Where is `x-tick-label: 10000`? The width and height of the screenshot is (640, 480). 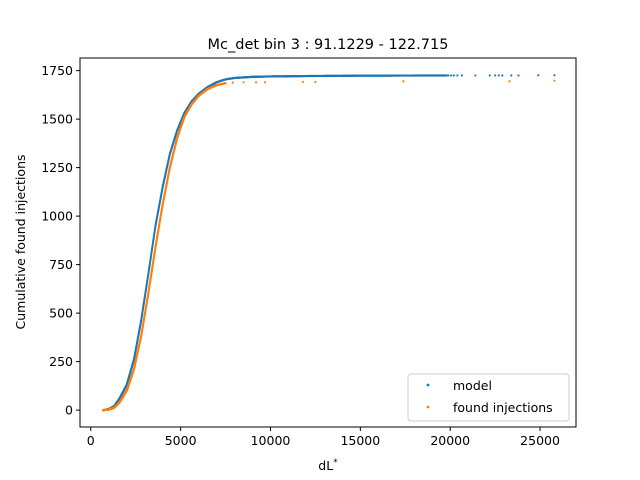
x-tick-label: 10000 is located at coordinates (271, 440).